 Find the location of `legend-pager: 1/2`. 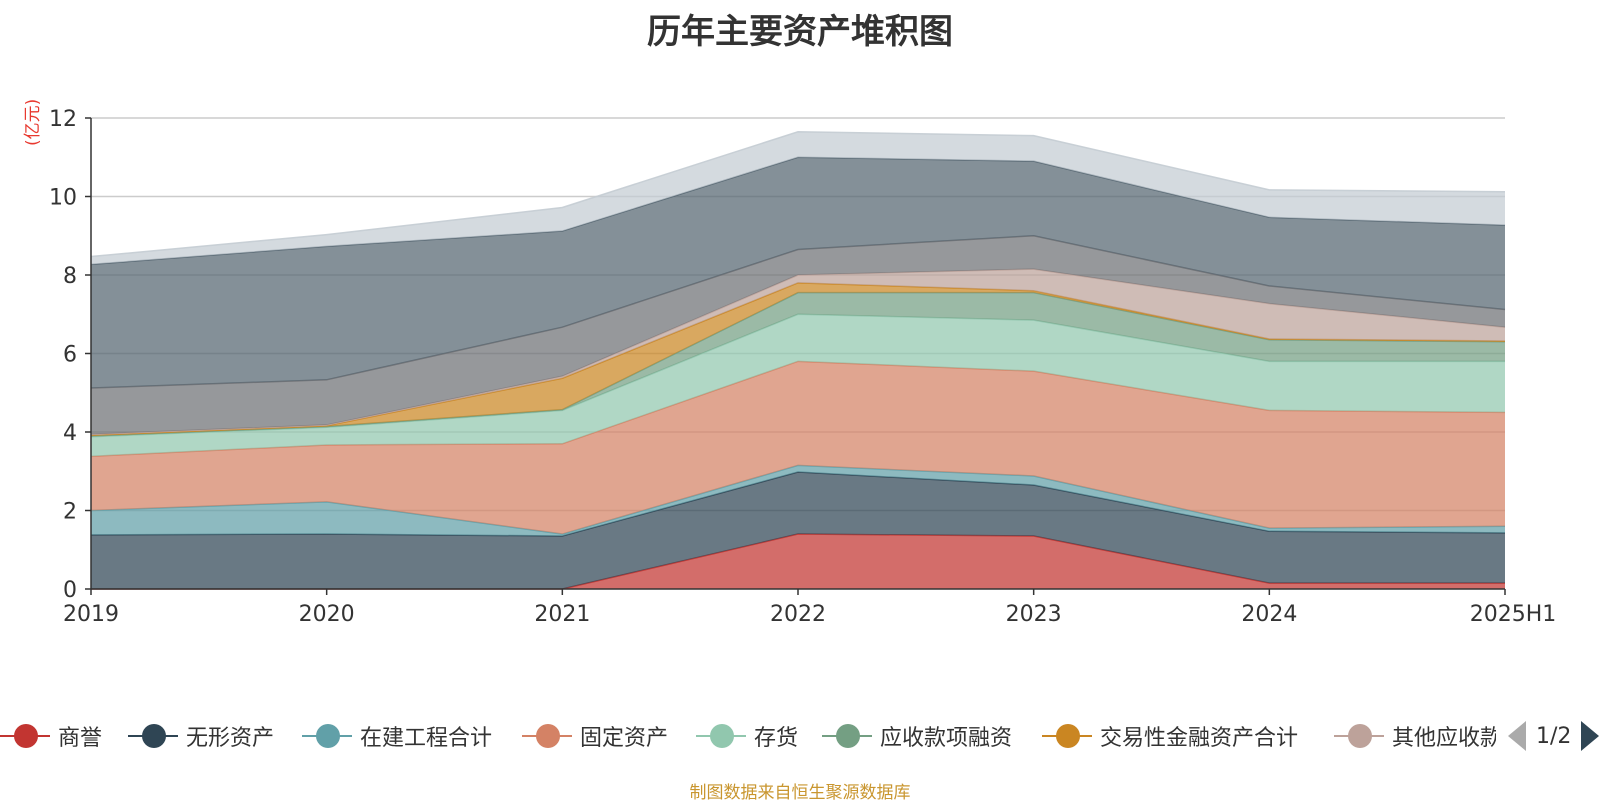

legend-pager: 1/2 is located at coordinates (1548, 736).